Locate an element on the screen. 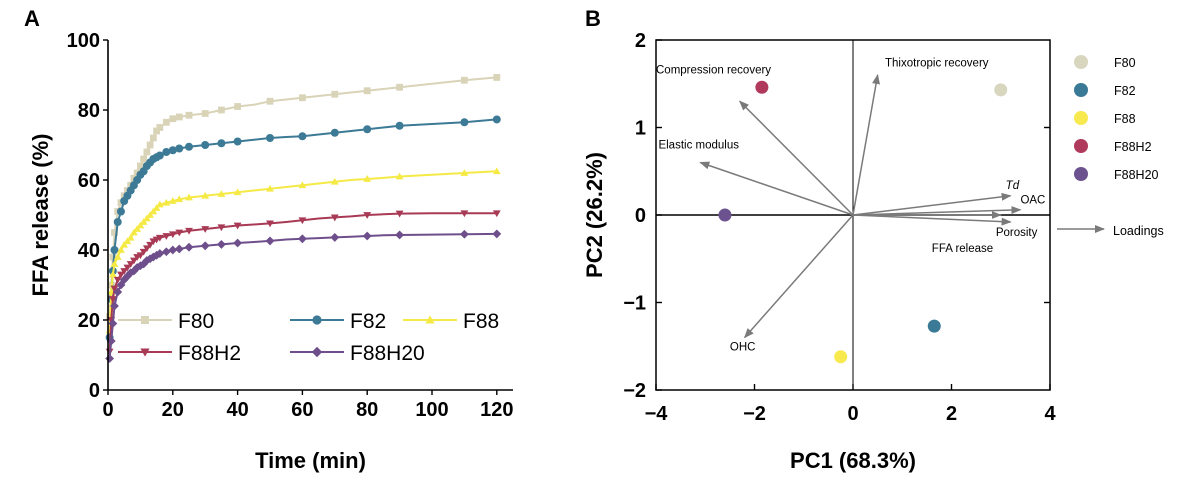 This screenshot has width=1179, height=501. y-tick-label-b: 2 is located at coordinates (640, 41).